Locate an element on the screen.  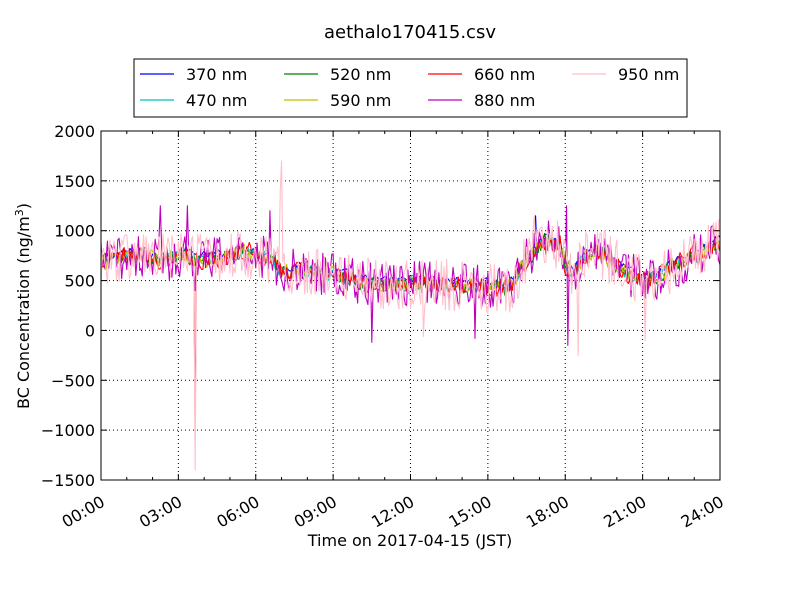
x-tick-label: 18:00 is located at coordinates (547, 512).